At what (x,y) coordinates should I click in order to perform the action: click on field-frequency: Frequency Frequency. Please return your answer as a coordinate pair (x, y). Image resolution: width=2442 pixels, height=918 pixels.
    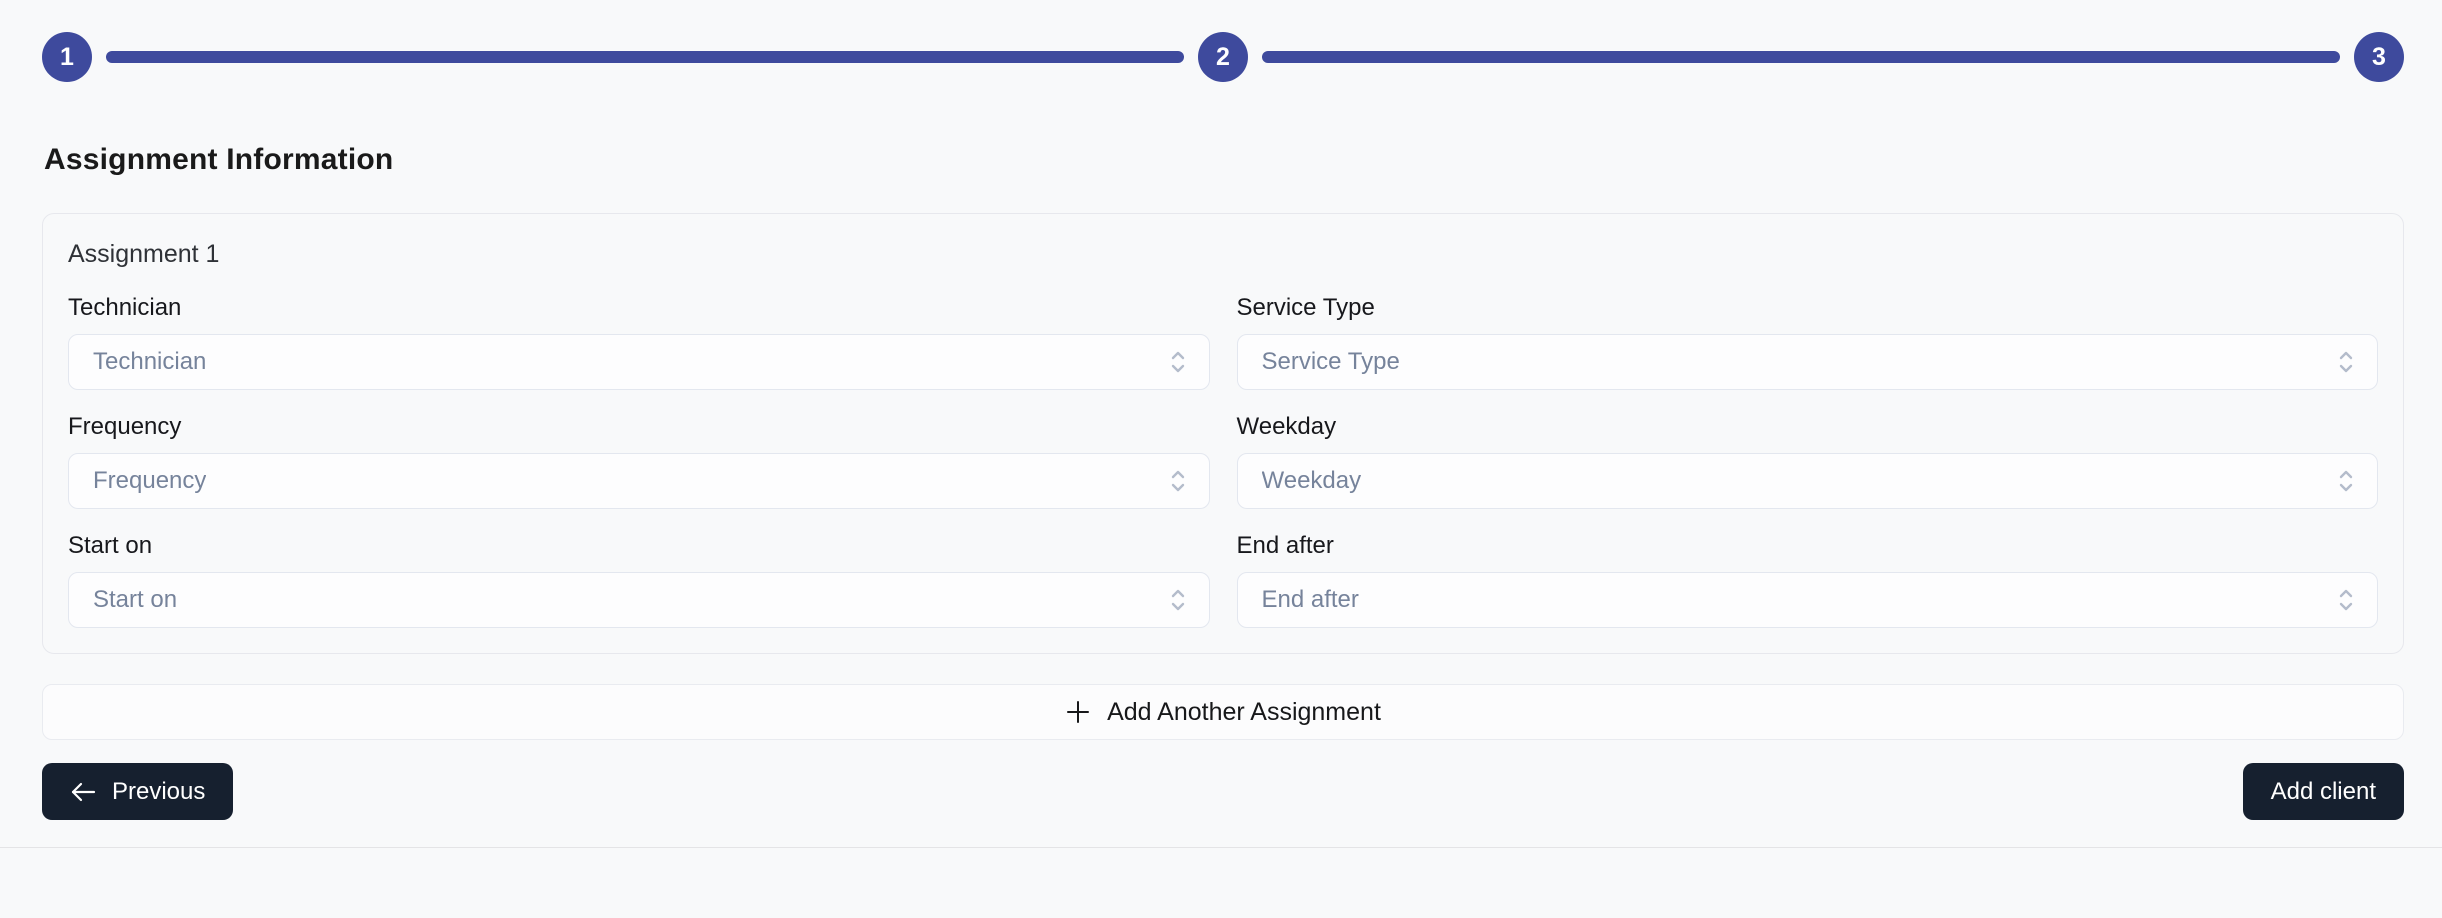
    Looking at the image, I should click on (639, 461).